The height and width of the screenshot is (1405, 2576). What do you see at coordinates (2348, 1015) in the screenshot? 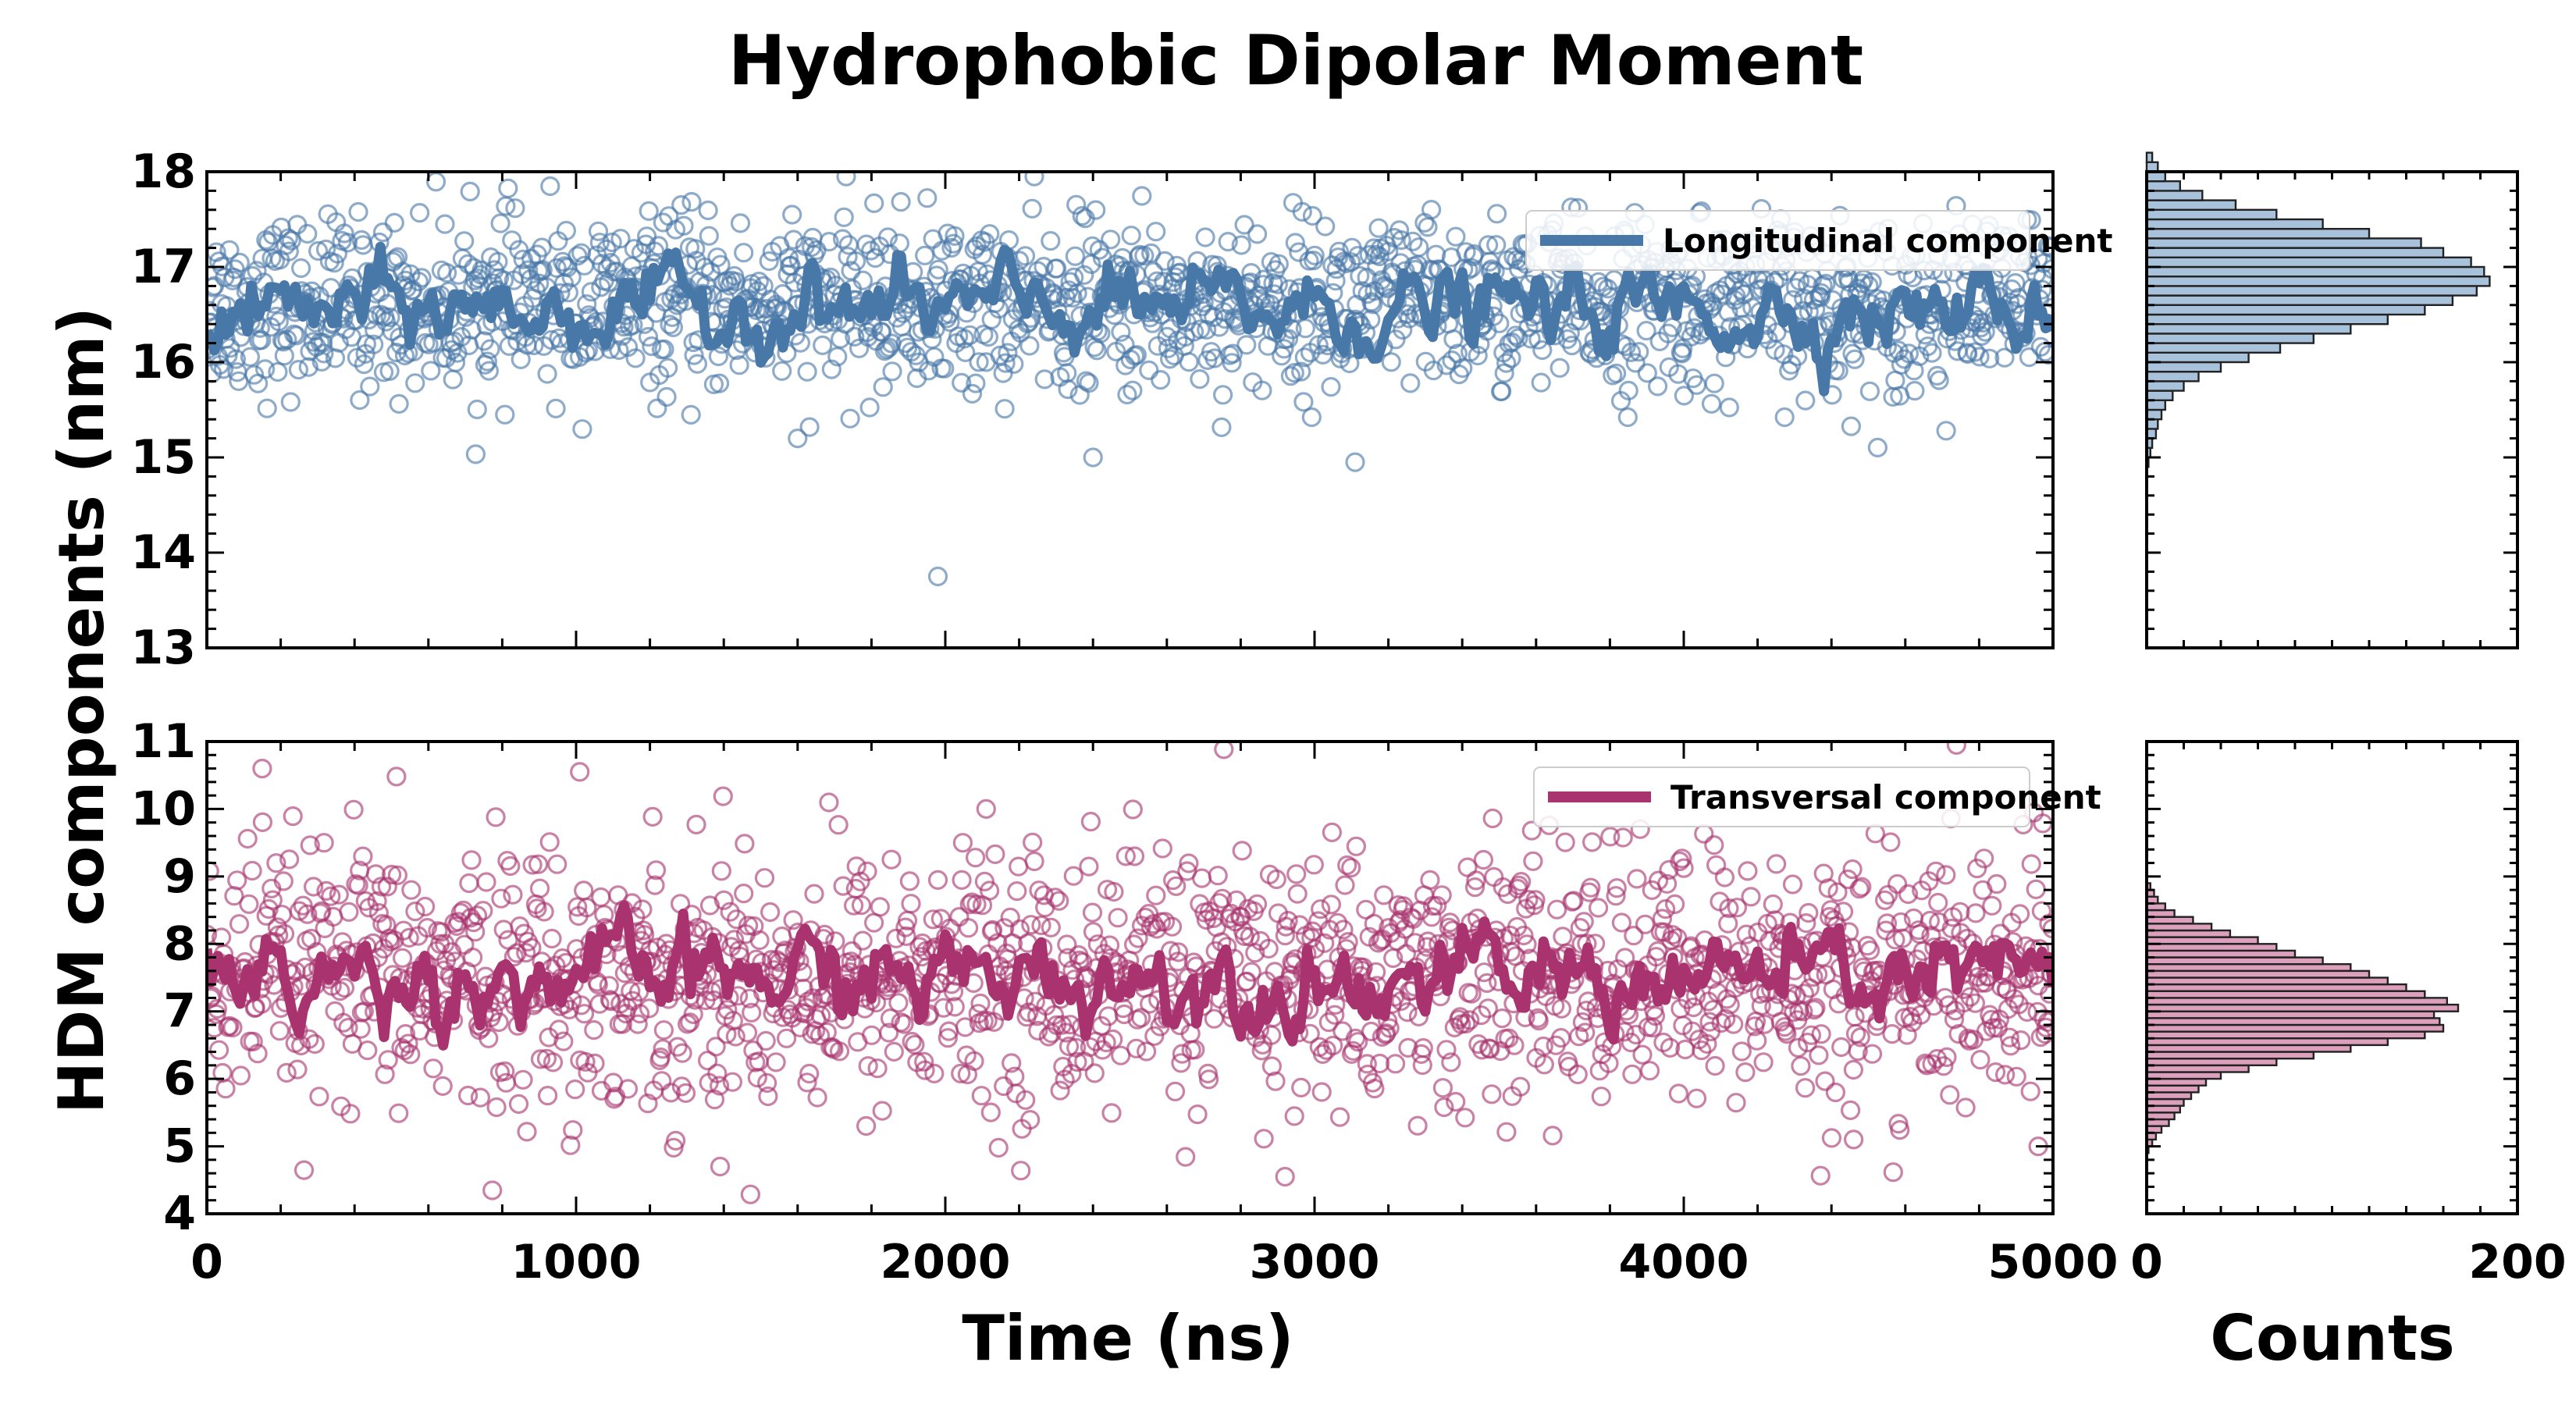
I see `transversal-histogram: 0 200` at bounding box center [2348, 1015].